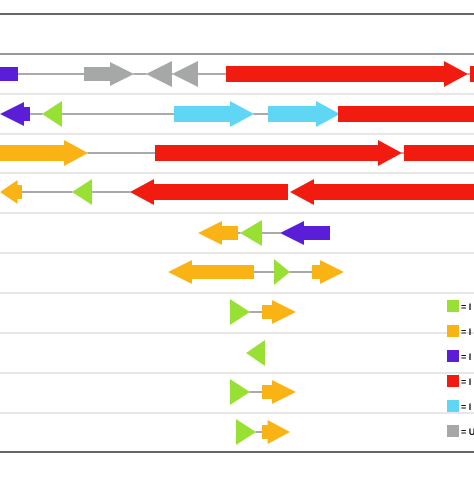 The width and height of the screenshot is (474, 479). What do you see at coordinates (466, 382) in the screenshot?
I see `legend-label-red: = I` at bounding box center [466, 382].